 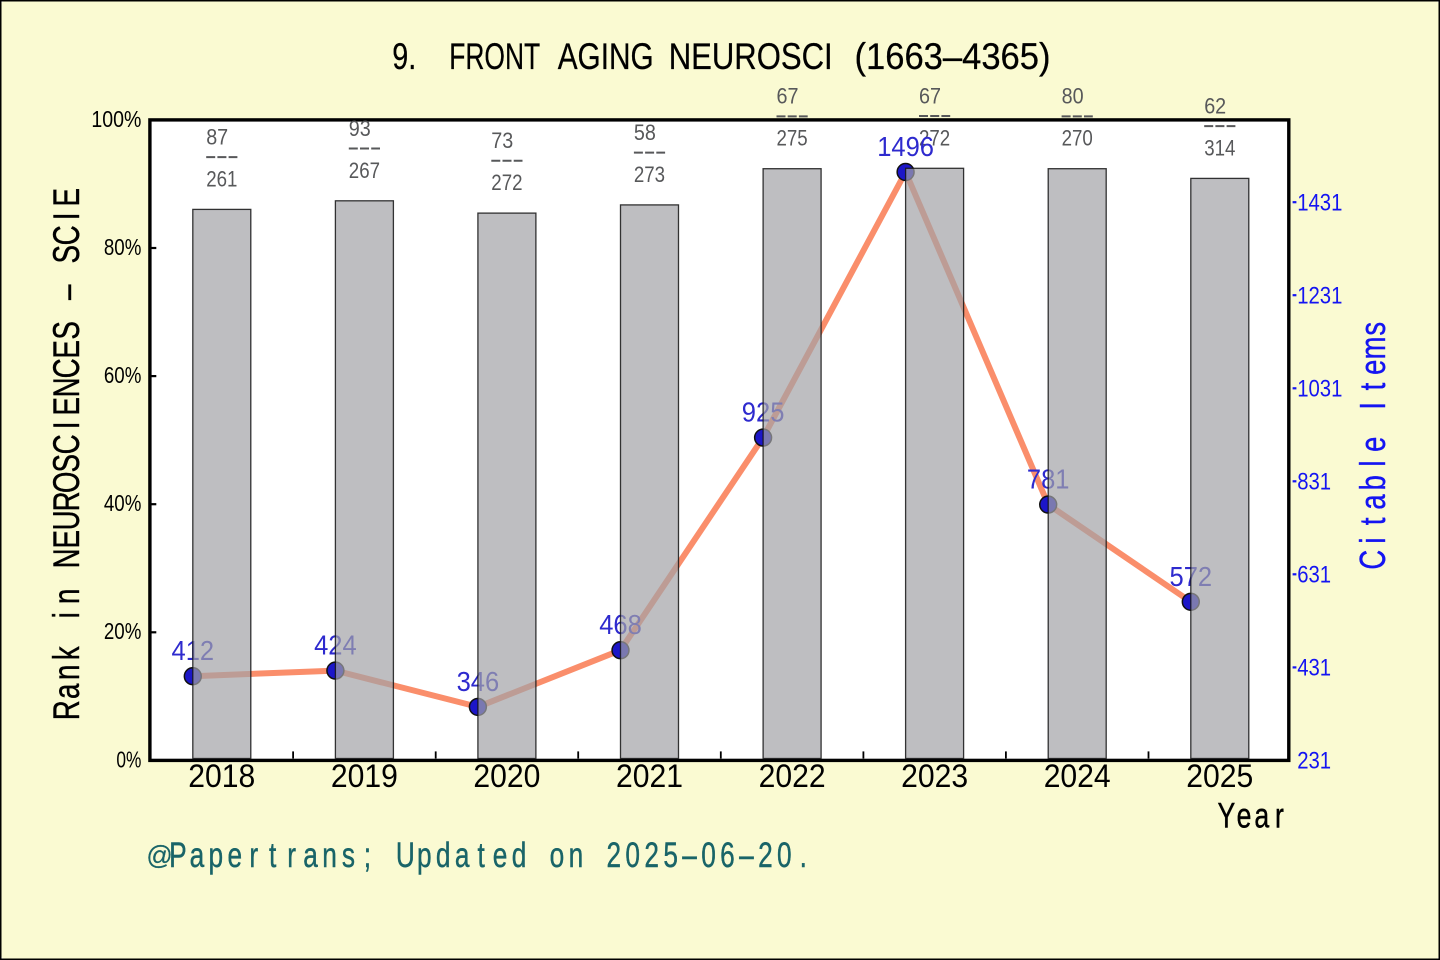 I want to click on svg-text: 631, so click(x=1314, y=575).